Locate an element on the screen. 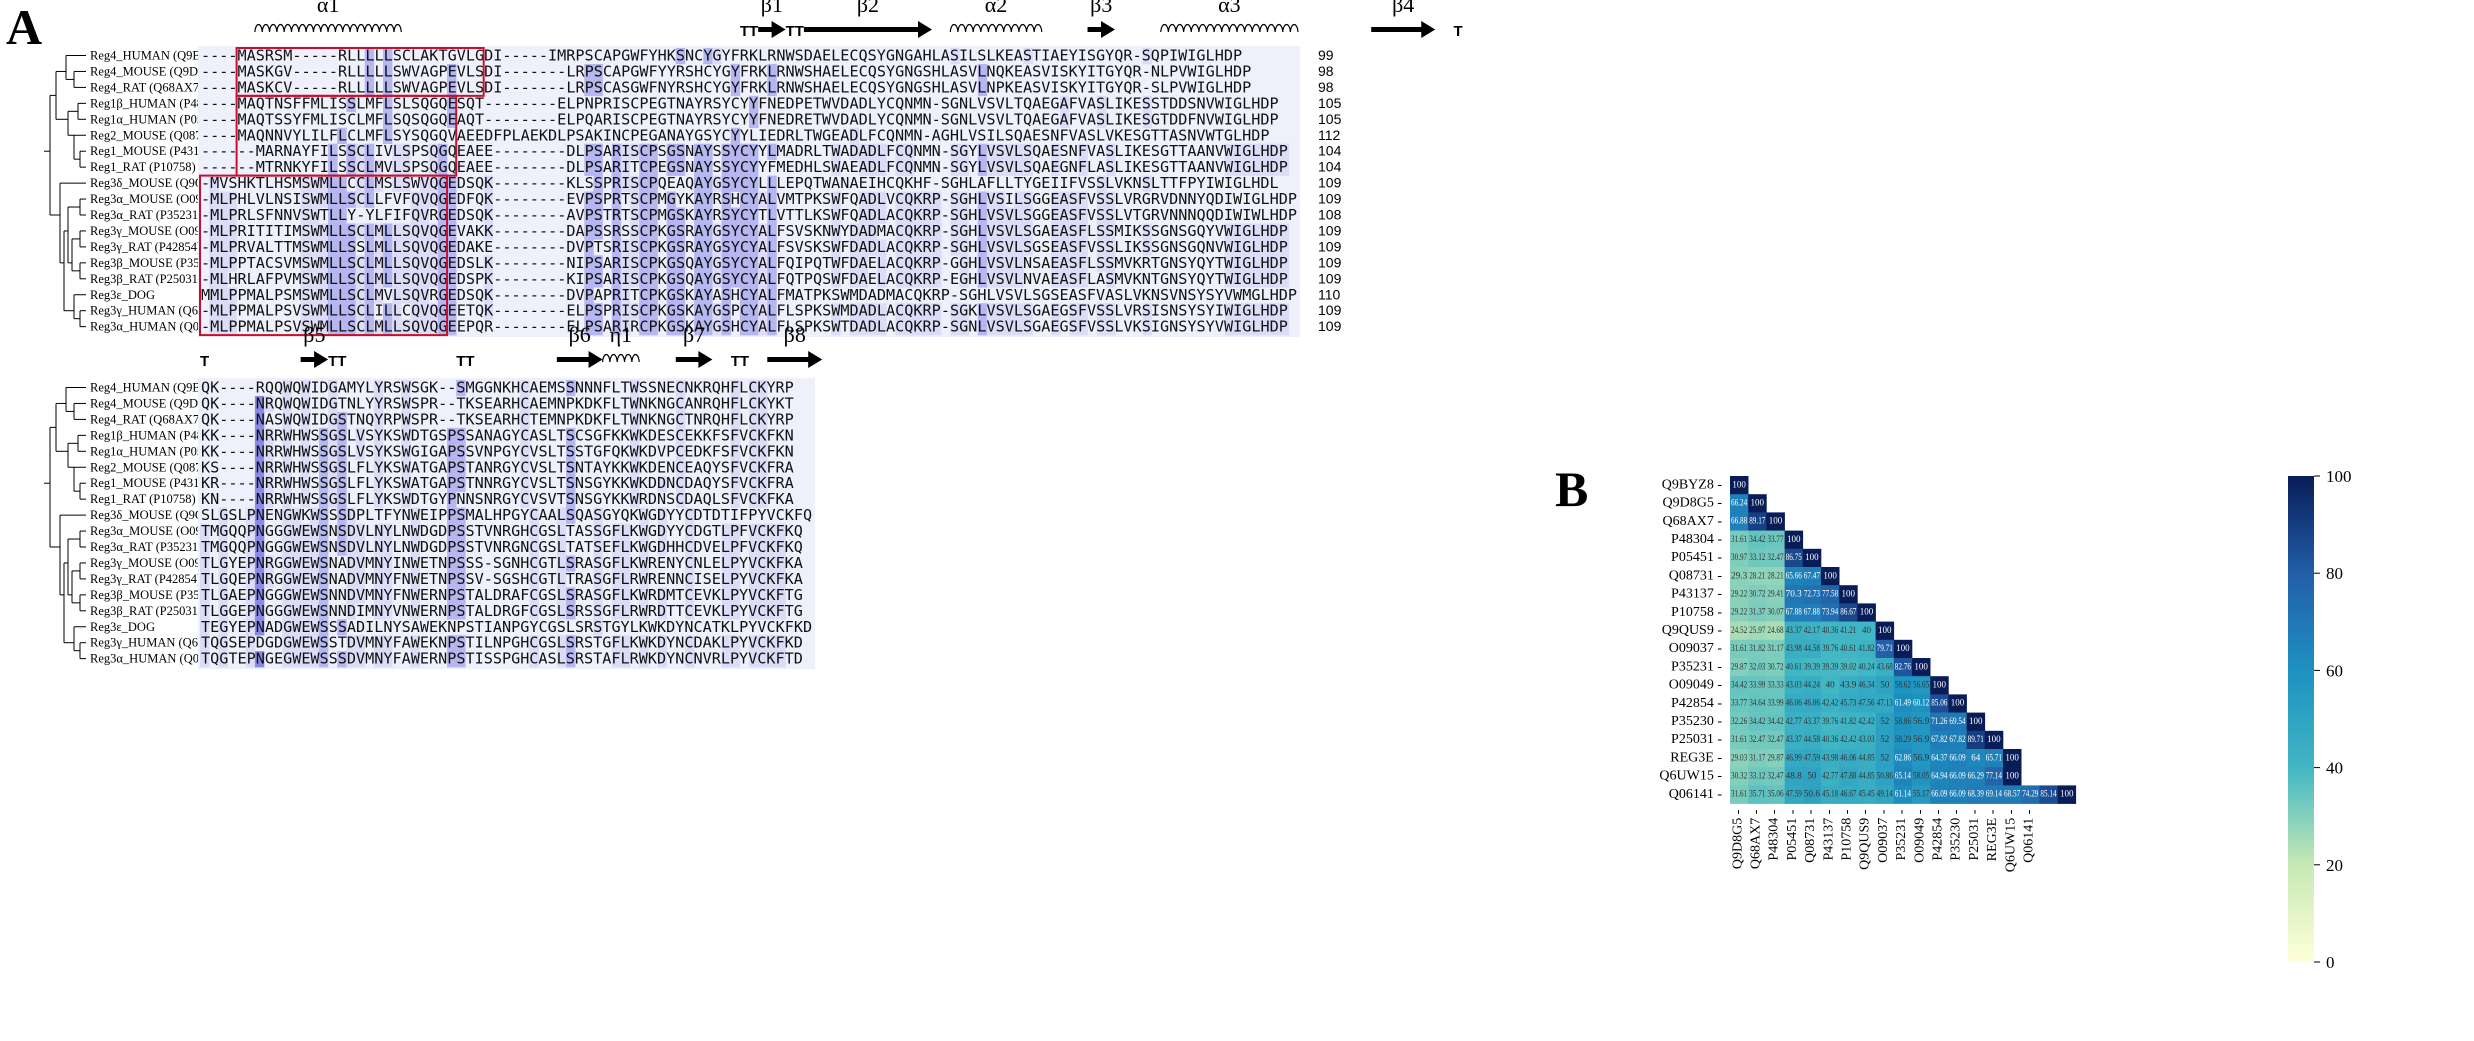  heatmap-cell-value: 46.06 is located at coordinates (1794, 703).